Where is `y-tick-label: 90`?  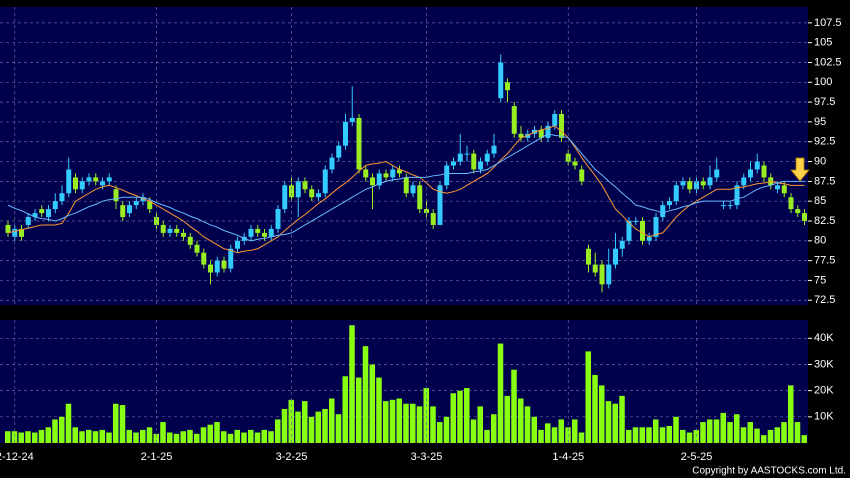
y-tick-label: 90 is located at coordinates (820, 161).